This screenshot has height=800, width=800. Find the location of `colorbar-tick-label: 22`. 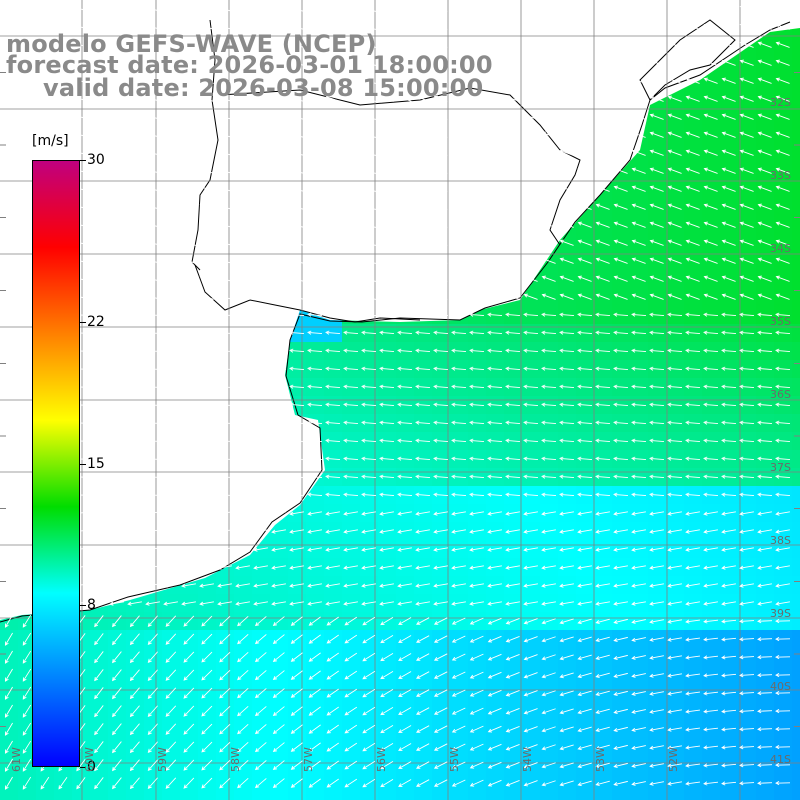

colorbar-tick-label: 22 is located at coordinates (96, 321).